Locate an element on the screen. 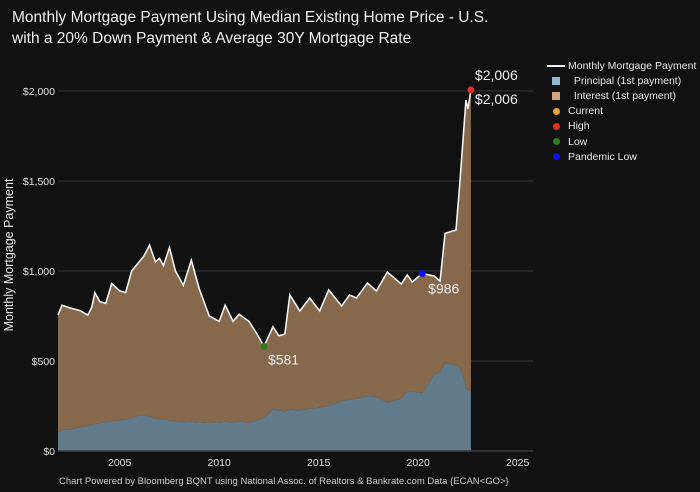  legend-item: Interest (1st payment) is located at coordinates (621, 95).